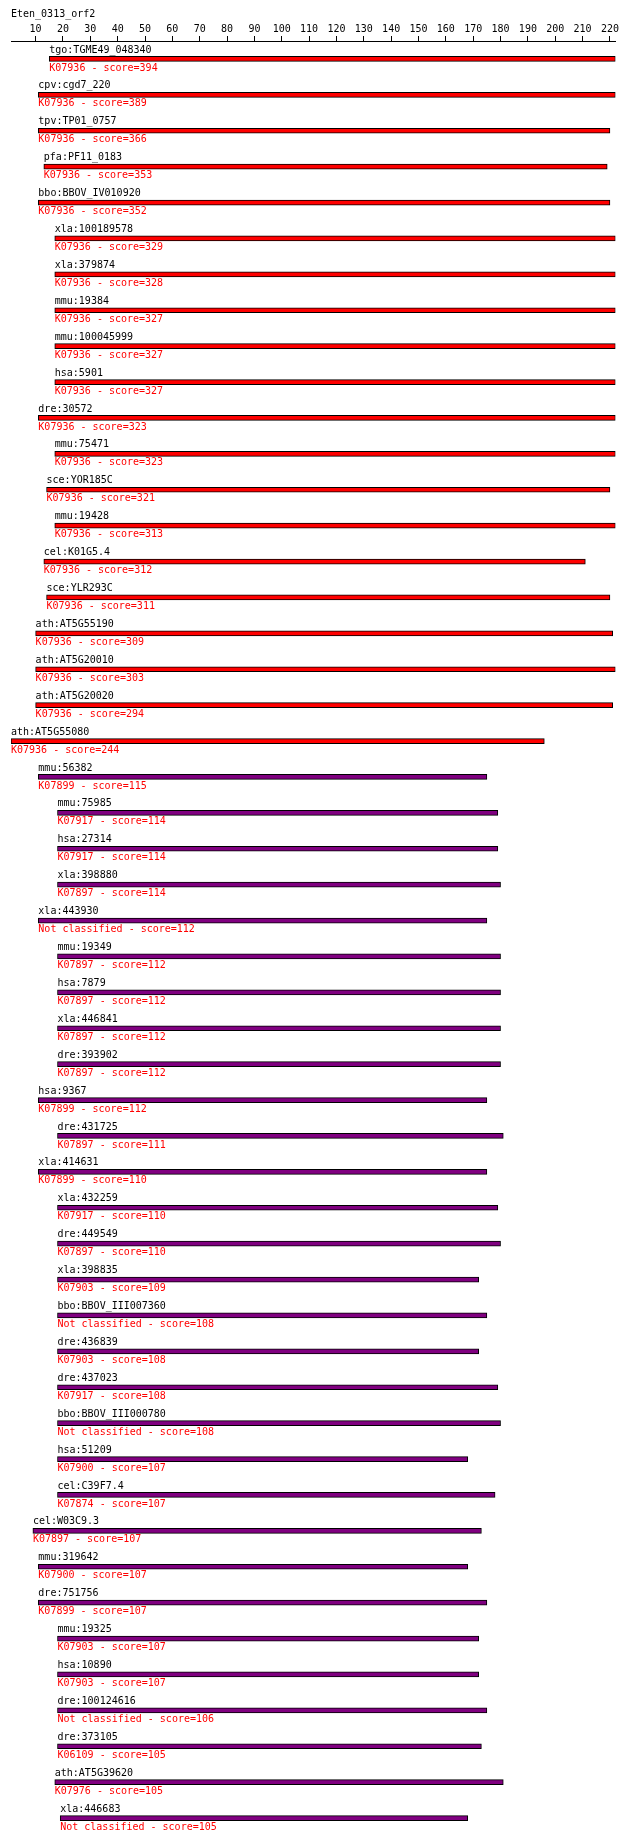  Describe the element at coordinates (111, 1288) in the screenshot. I see `annotation: K07903 - score=109` at that location.